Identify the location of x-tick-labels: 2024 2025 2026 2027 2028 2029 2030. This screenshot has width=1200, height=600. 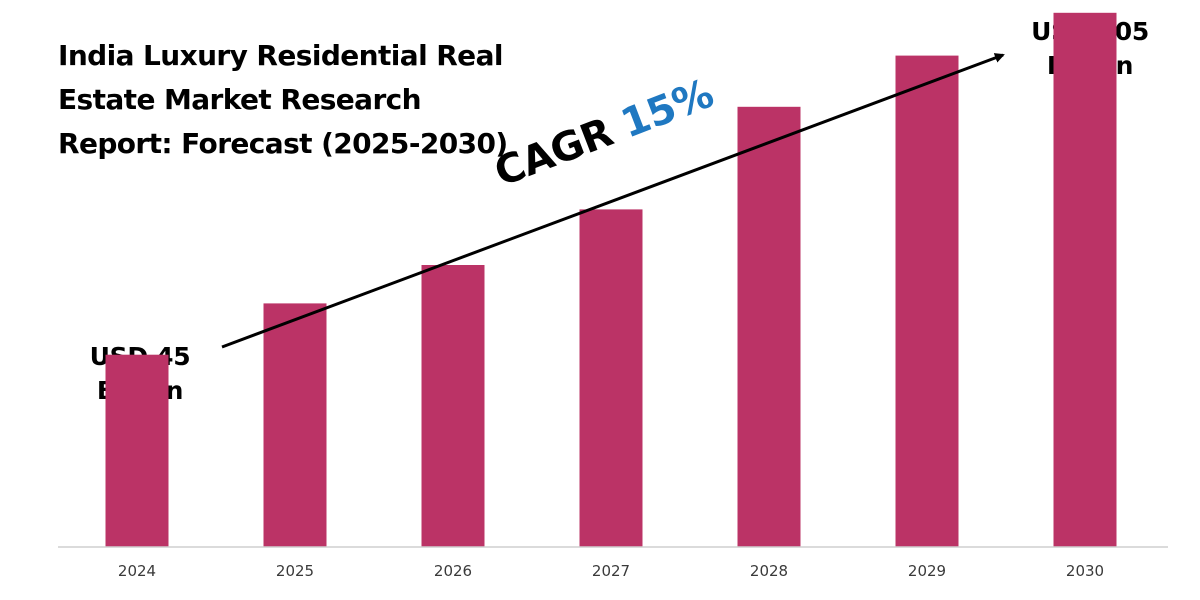
(611, 571).